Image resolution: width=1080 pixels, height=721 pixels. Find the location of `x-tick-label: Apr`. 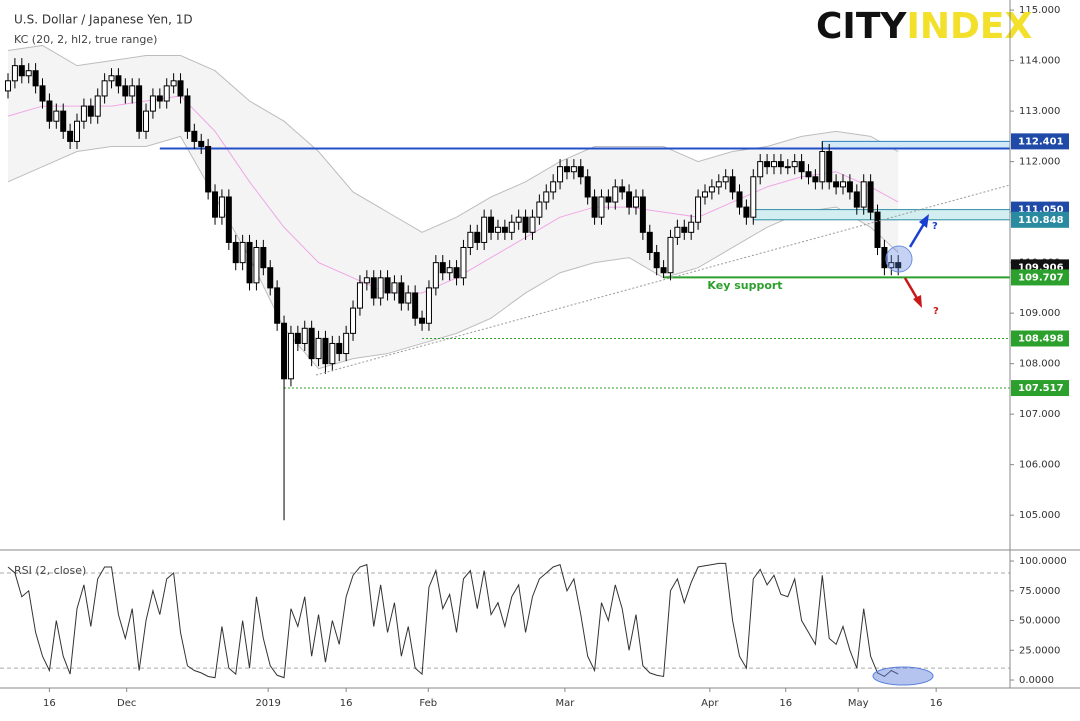

x-tick-label: Apr is located at coordinates (710, 703).